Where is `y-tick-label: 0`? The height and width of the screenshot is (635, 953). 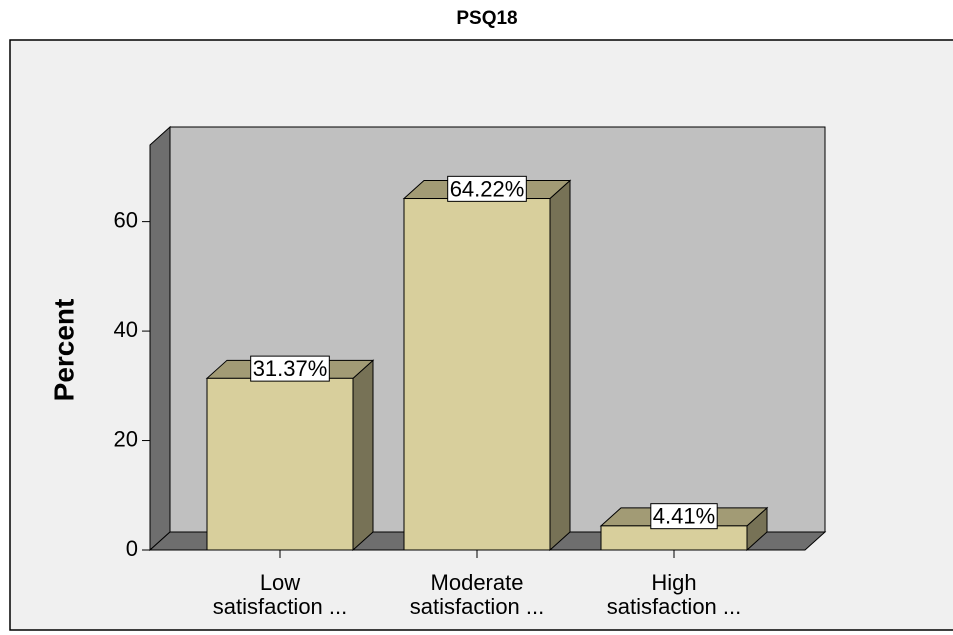
y-tick-label: 0 is located at coordinates (132, 548).